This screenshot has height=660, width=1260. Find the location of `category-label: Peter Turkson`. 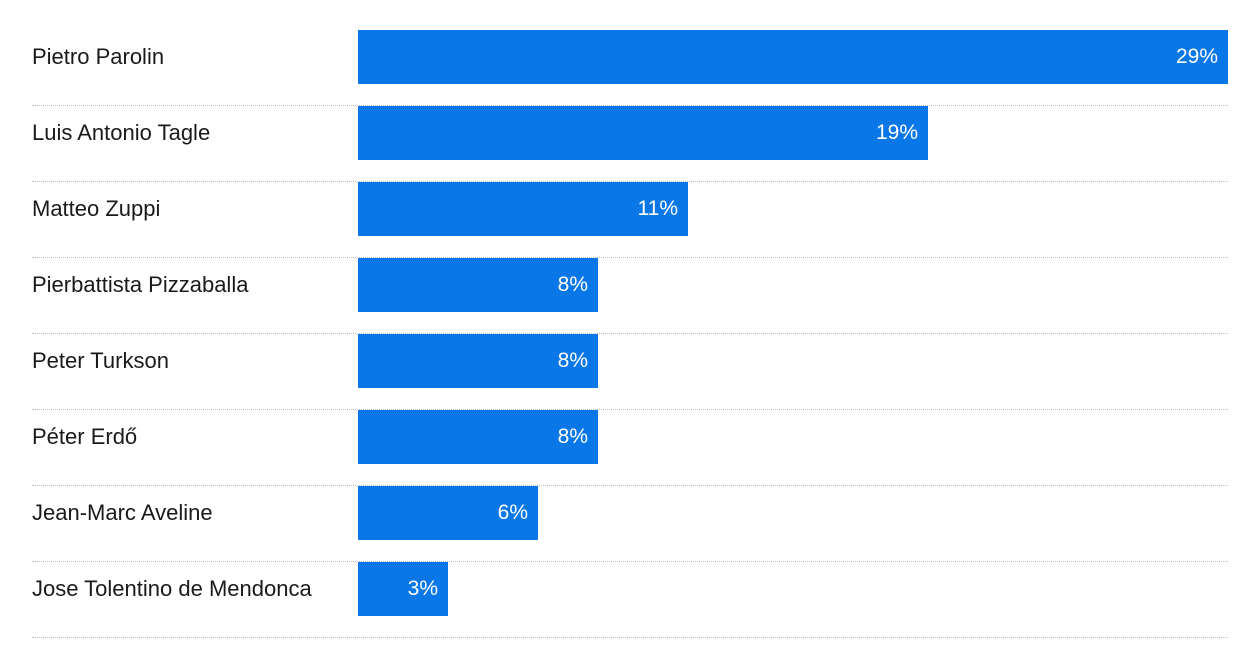

category-label: Peter Turkson is located at coordinates (100, 360).